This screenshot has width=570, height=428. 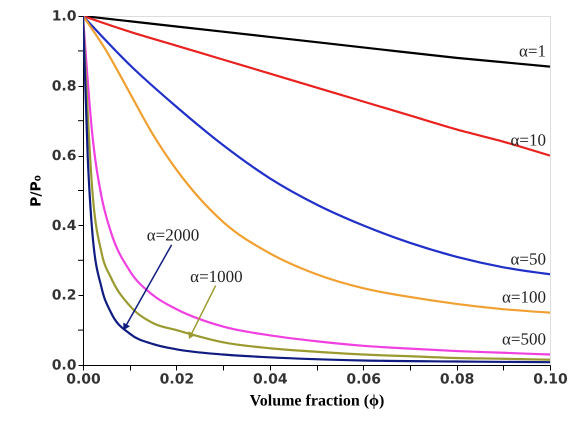 I want to click on y-tick-label: 0.0, so click(x=64, y=366).